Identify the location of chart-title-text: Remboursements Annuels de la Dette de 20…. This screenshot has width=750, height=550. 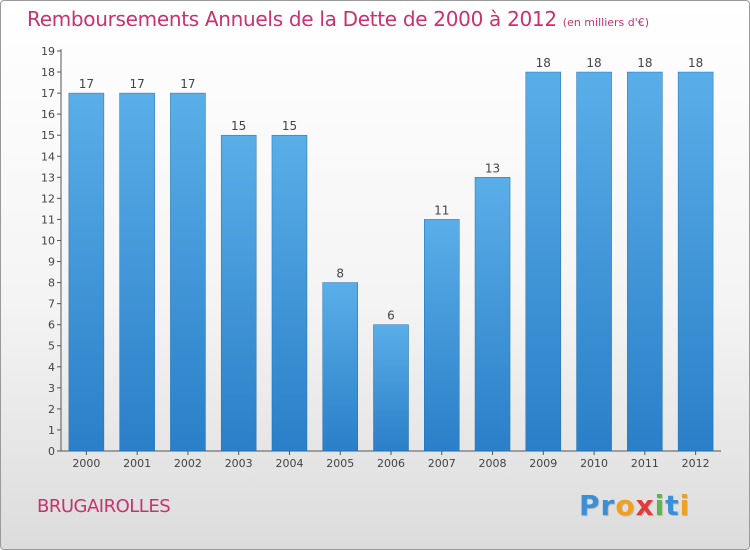
(292, 19).